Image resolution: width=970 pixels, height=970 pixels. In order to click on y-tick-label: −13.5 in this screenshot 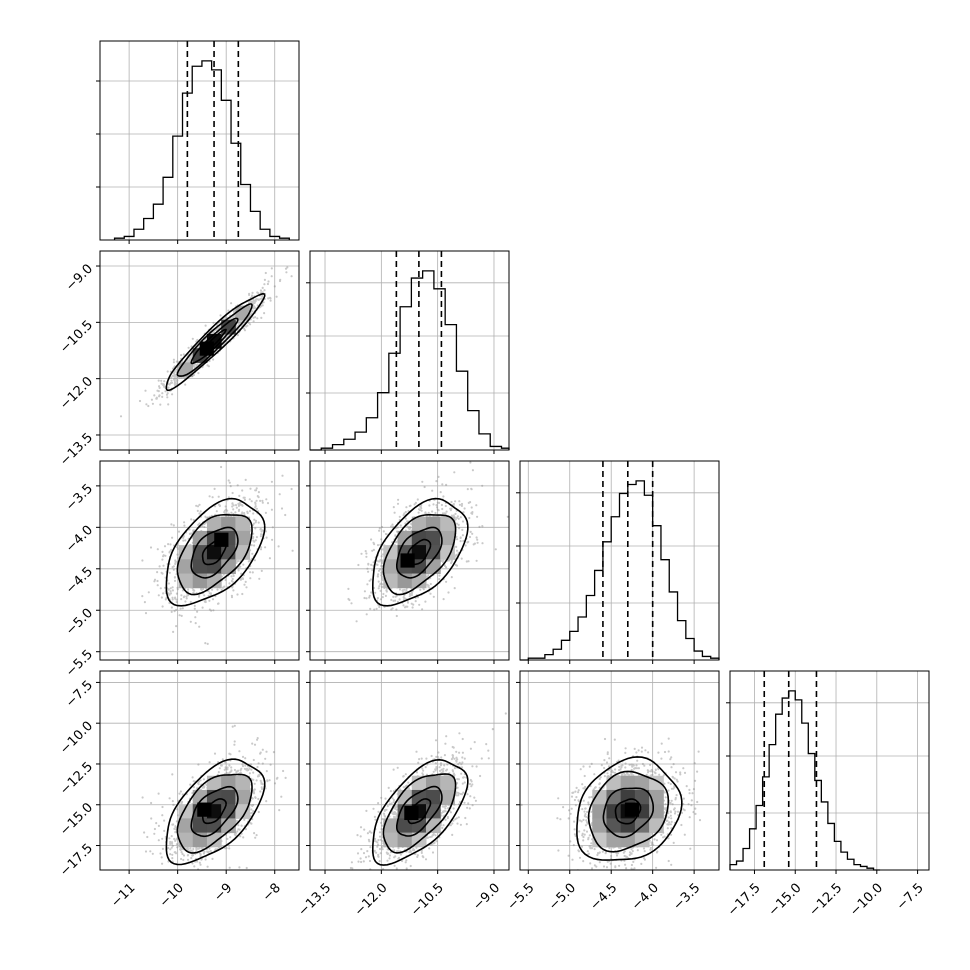, I will do `click(76, 449)`.